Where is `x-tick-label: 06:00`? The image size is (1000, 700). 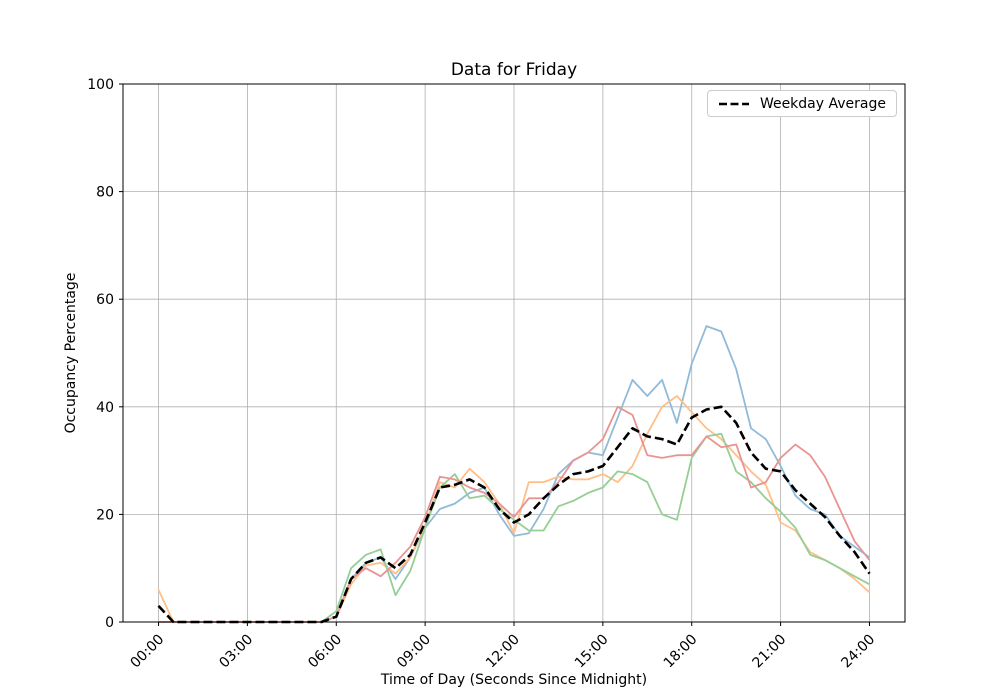 x-tick-label: 06:00 is located at coordinates (325, 652).